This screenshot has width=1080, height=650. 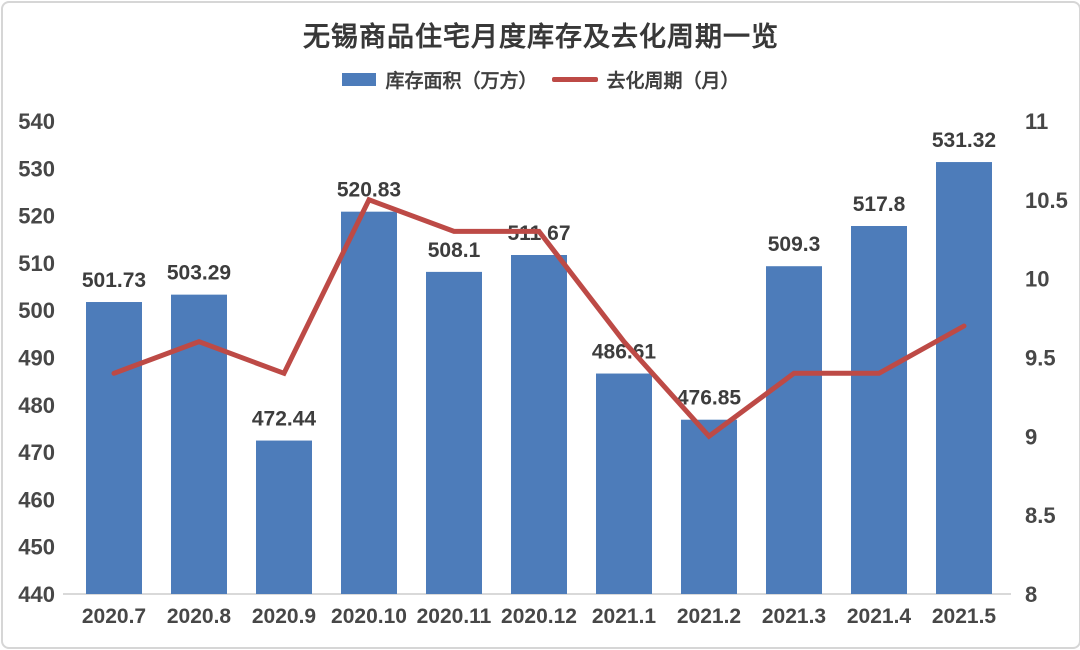 What do you see at coordinates (624, 616) in the screenshot?
I see `x-axis-label-2021.1: 2021.1` at bounding box center [624, 616].